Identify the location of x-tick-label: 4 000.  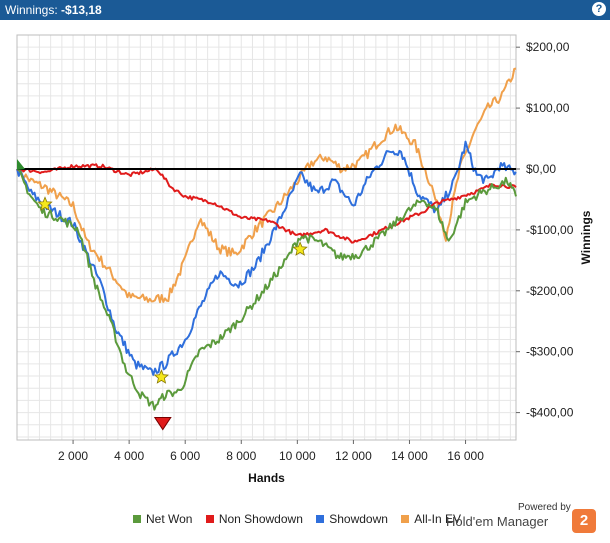
(129, 456).